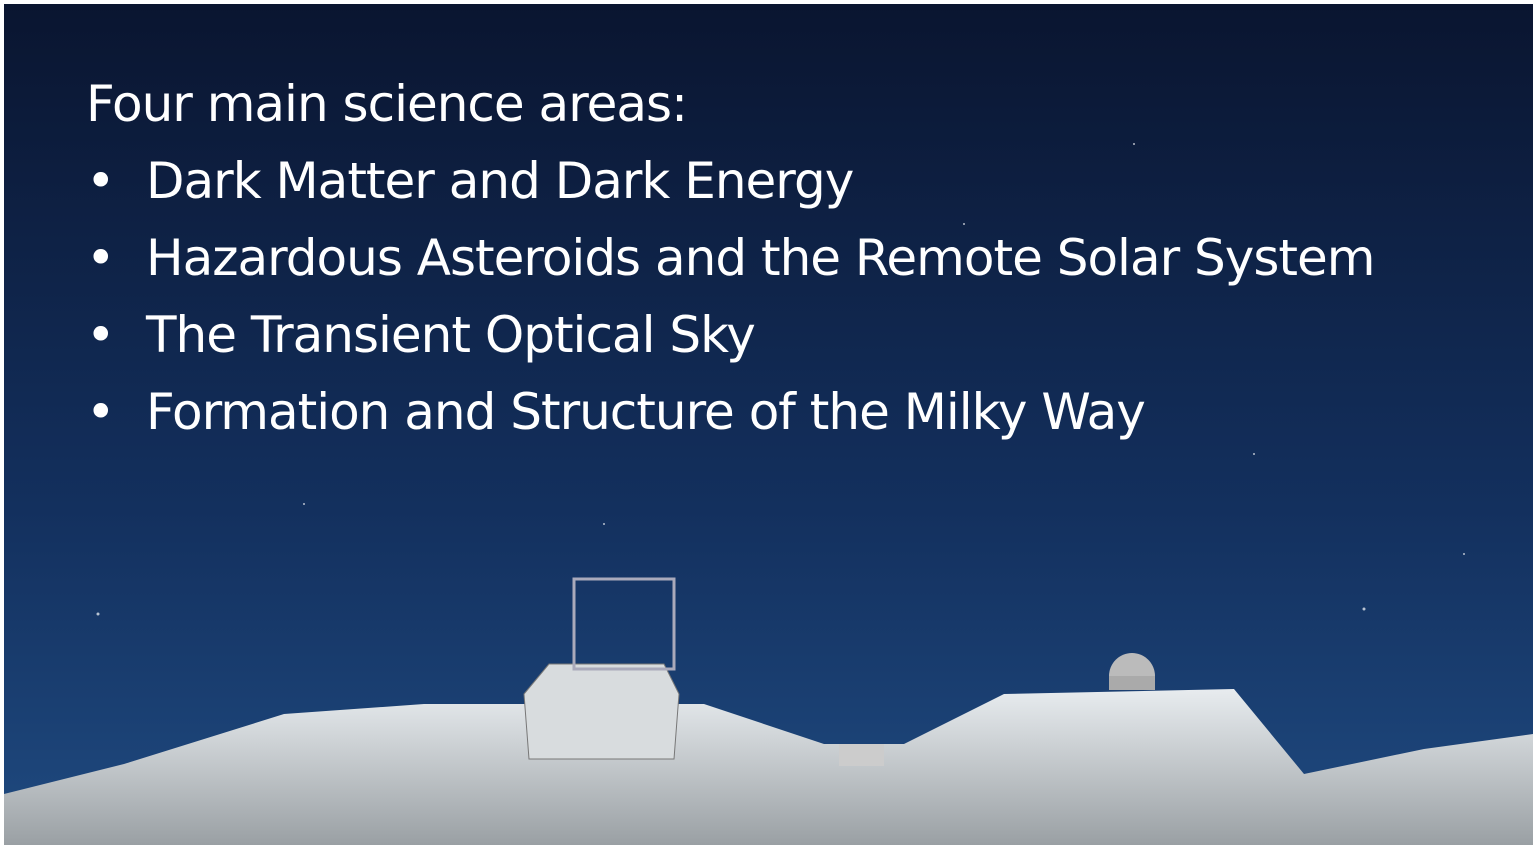 Image resolution: width=1537 pixels, height=849 pixels. I want to click on bullet: Formation and Structure of the Milky Way, so click(730, 412).